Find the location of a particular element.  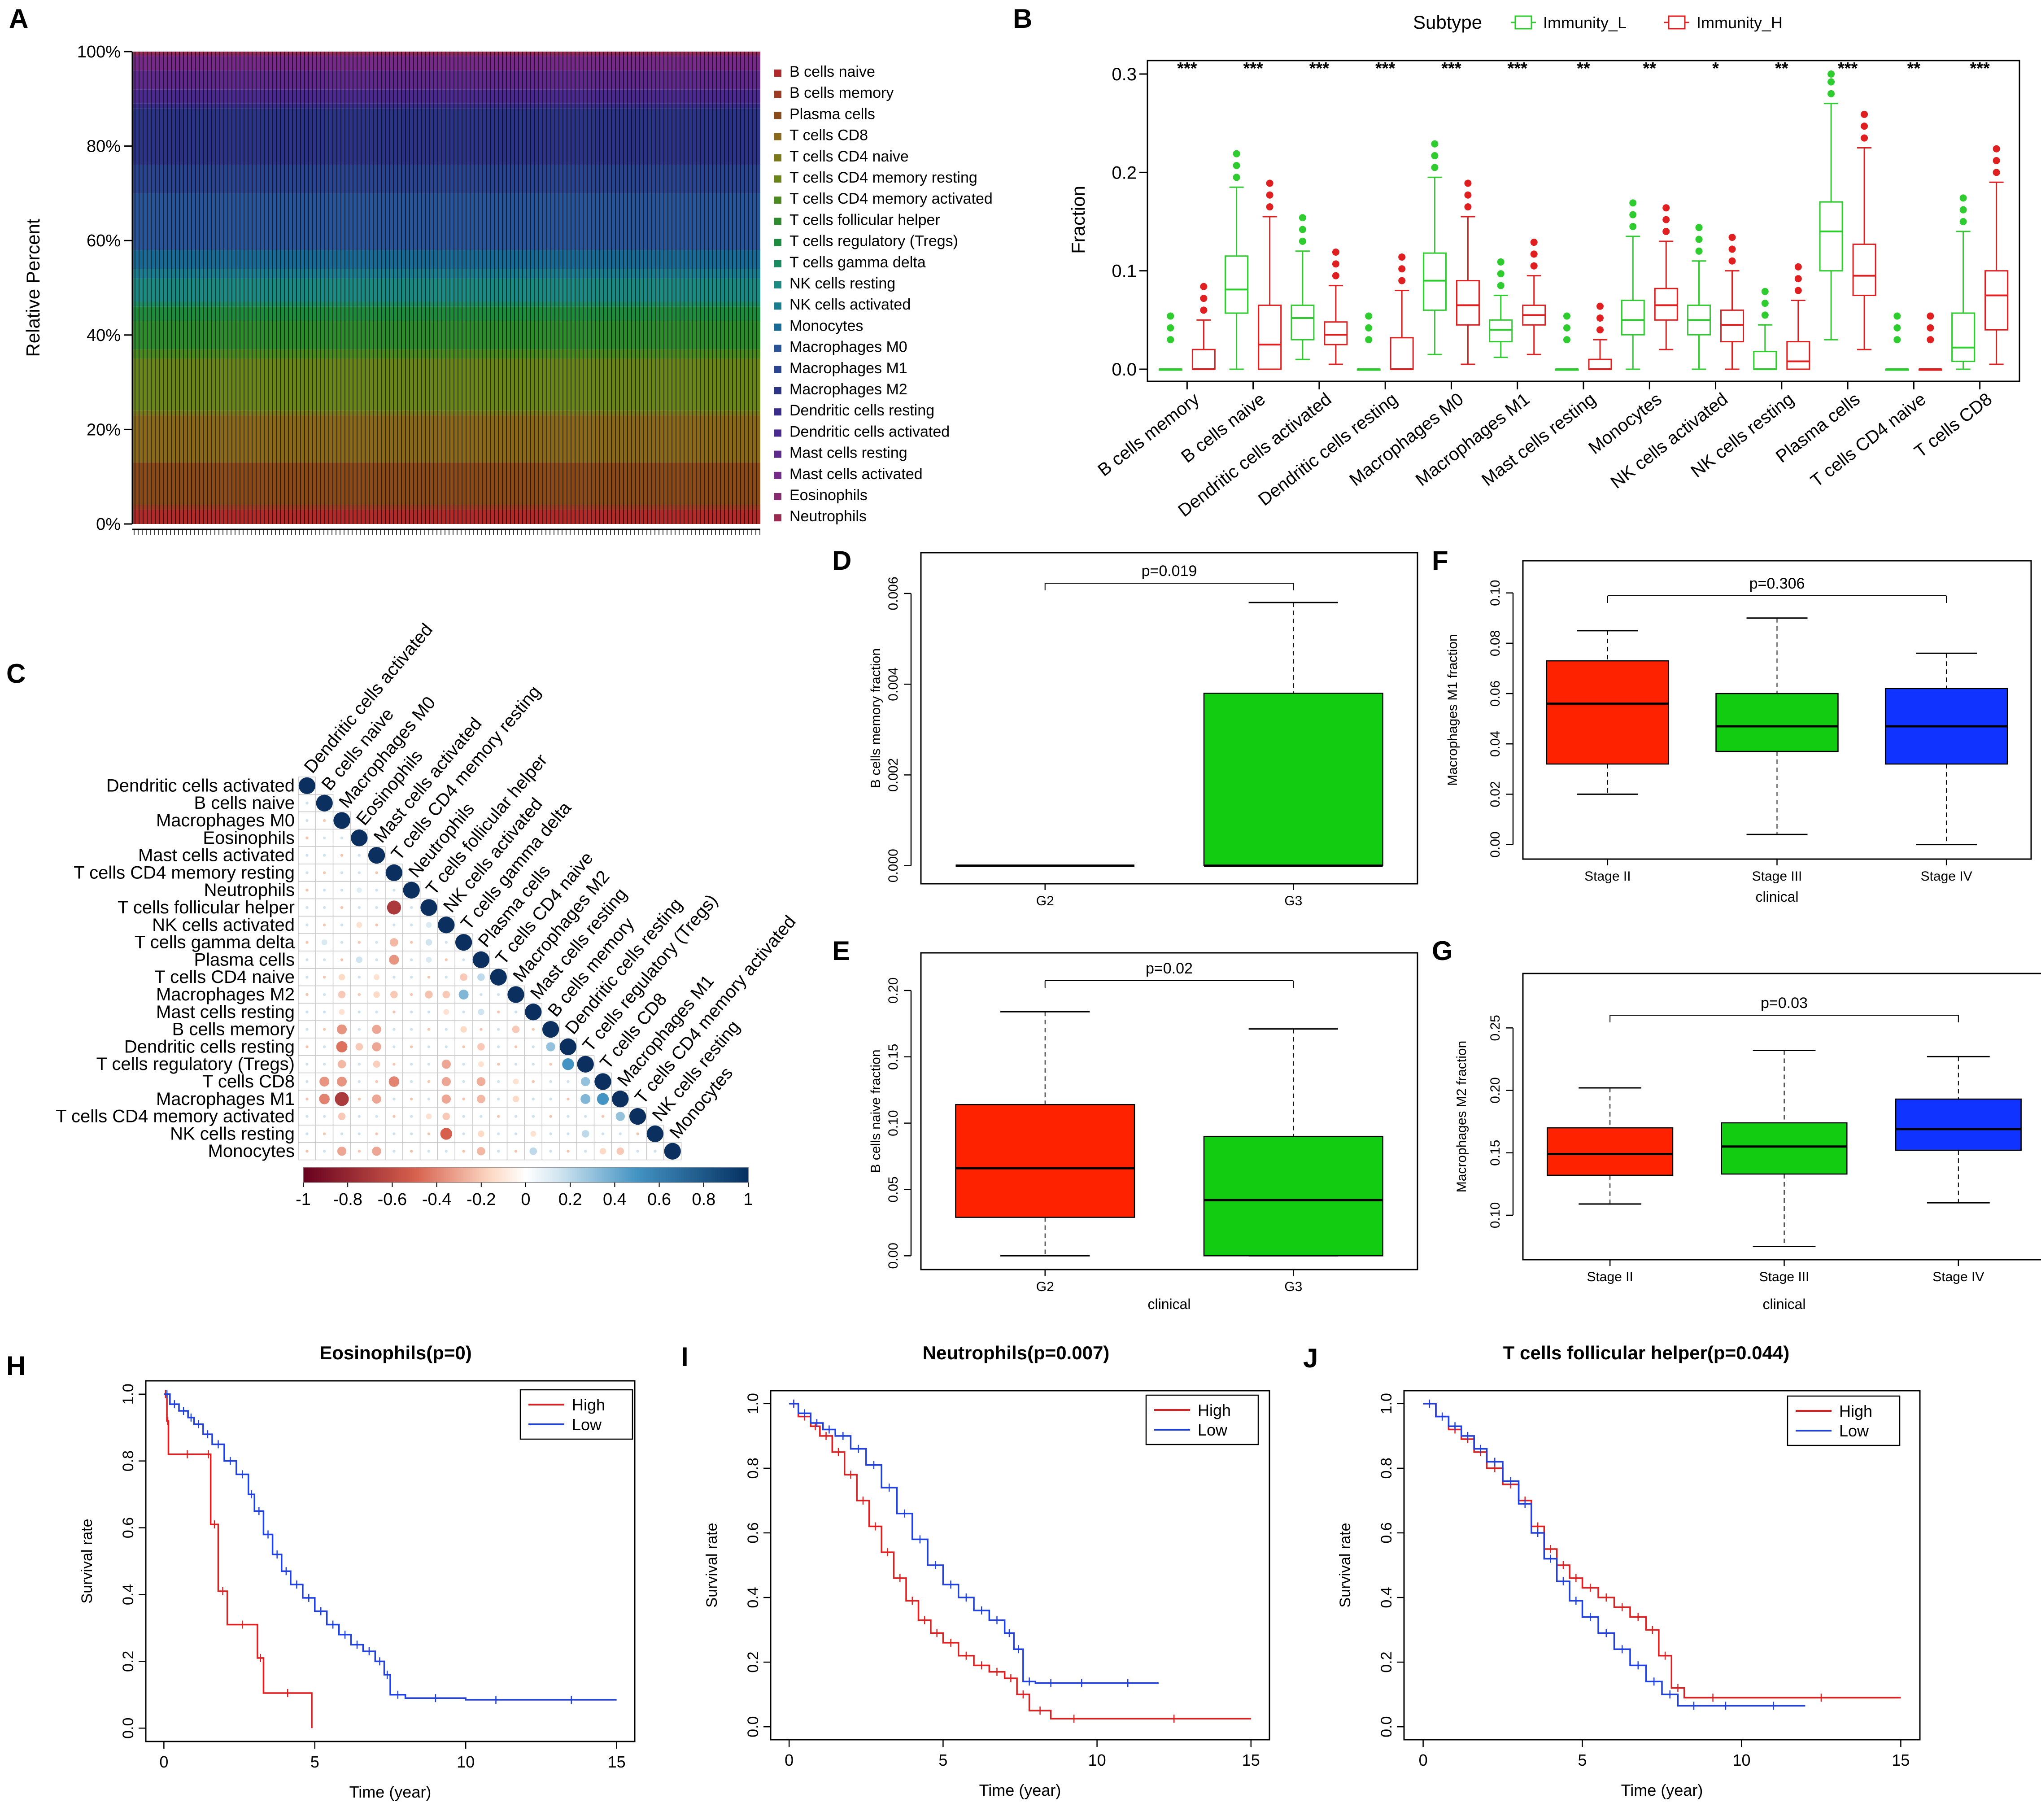

significance-label: *** is located at coordinates (1848, 68).